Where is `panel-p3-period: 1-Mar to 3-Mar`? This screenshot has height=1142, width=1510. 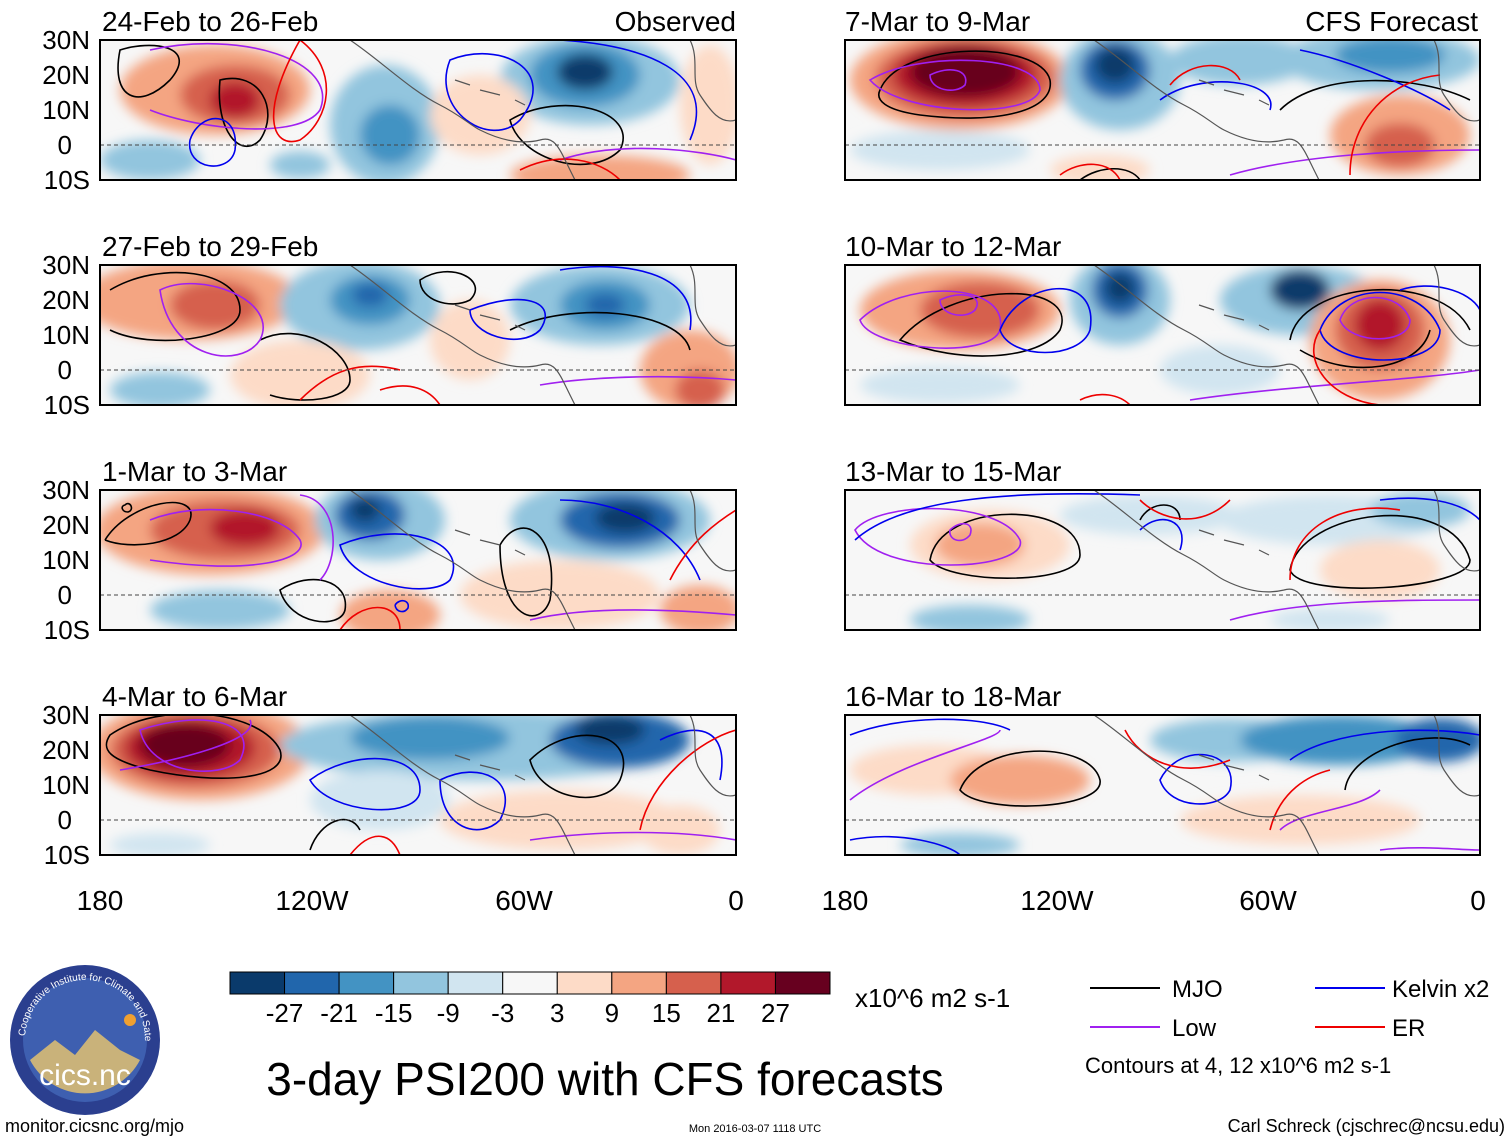 panel-p3-period: 1-Mar to 3-Mar is located at coordinates (194, 471).